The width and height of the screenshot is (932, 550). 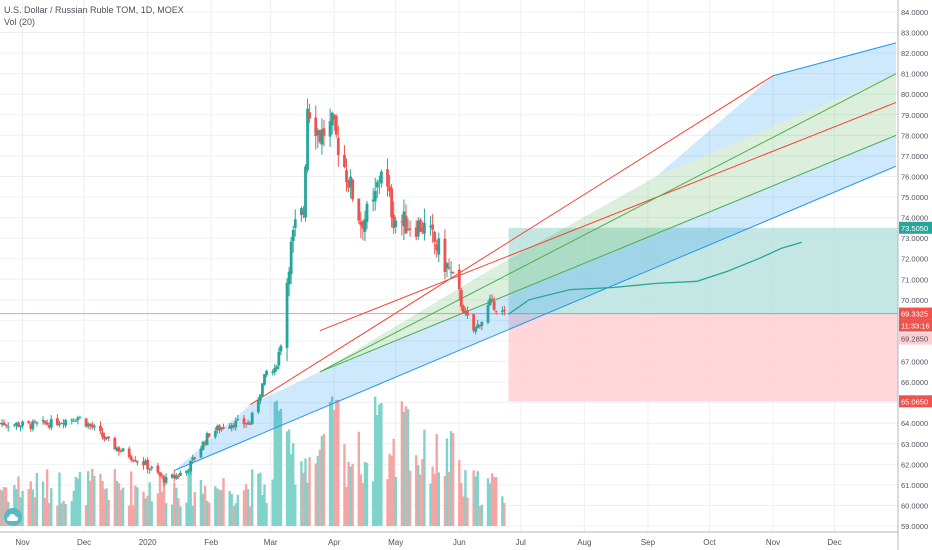 What do you see at coordinates (776, 109) in the screenshot?
I see `channel-band-upper` at bounding box center [776, 109].